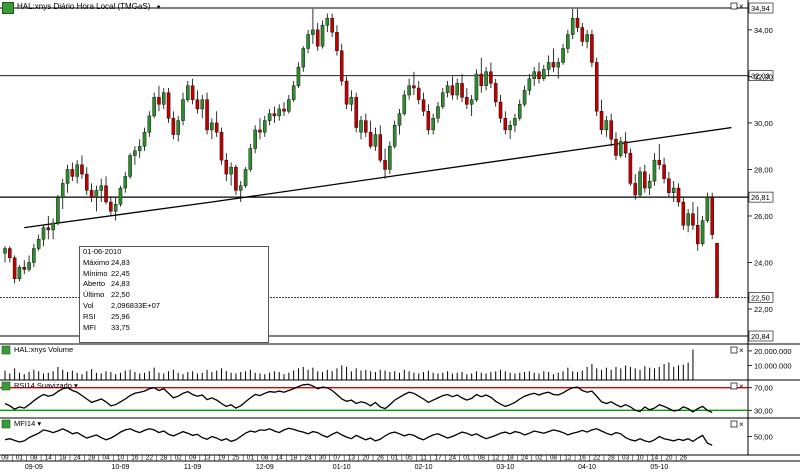  What do you see at coordinates (597, 458) in the screenshot?
I see `x-tick-label: 22` at bounding box center [597, 458].